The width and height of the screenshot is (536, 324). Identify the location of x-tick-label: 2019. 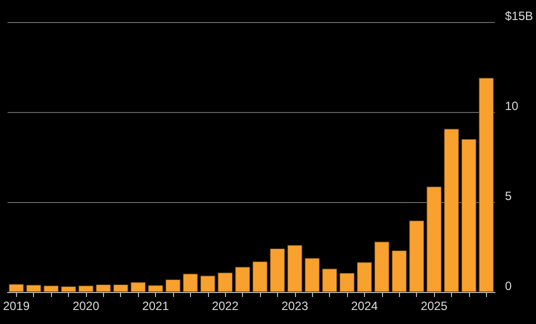
(16, 306).